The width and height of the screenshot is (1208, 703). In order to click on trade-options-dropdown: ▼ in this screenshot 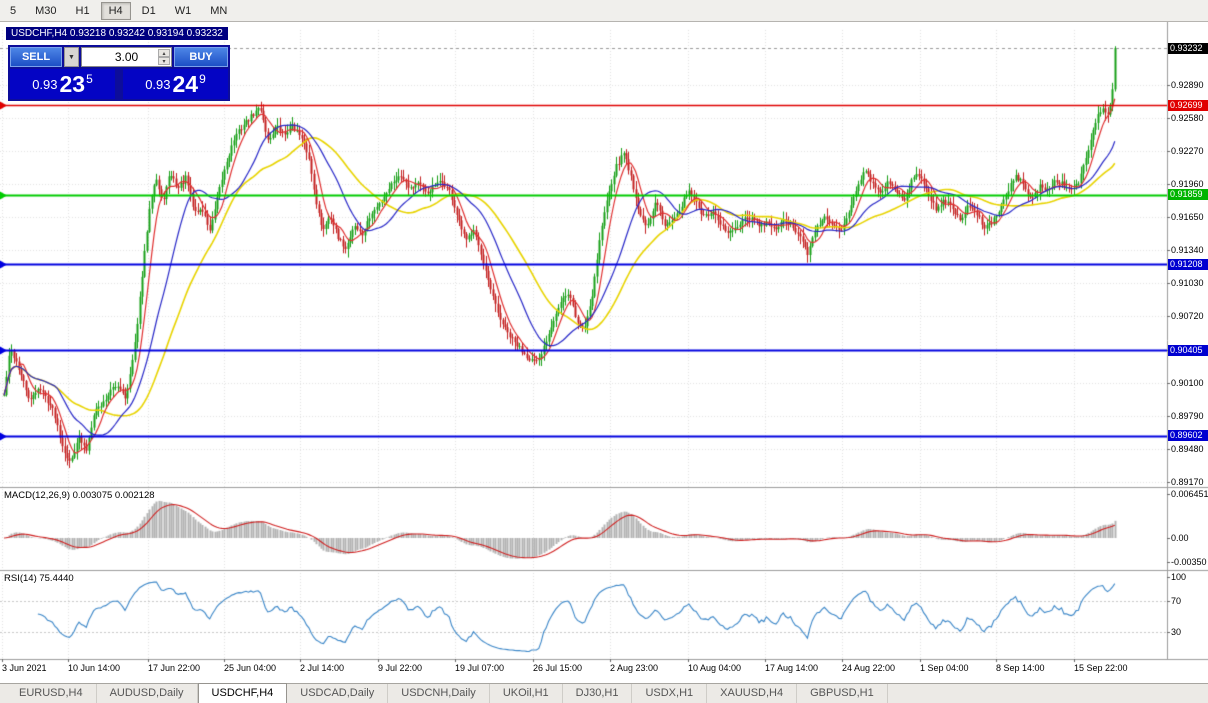, I will do `click(71, 57)`.